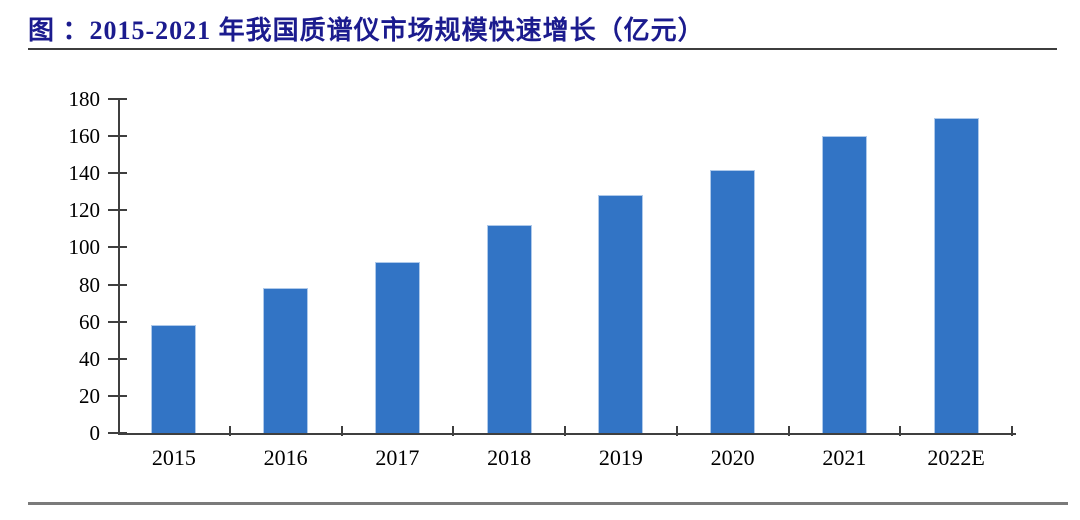 Image resolution: width=1080 pixels, height=520 pixels. What do you see at coordinates (84, 173) in the screenshot?
I see `y-axis-label: 140` at bounding box center [84, 173].